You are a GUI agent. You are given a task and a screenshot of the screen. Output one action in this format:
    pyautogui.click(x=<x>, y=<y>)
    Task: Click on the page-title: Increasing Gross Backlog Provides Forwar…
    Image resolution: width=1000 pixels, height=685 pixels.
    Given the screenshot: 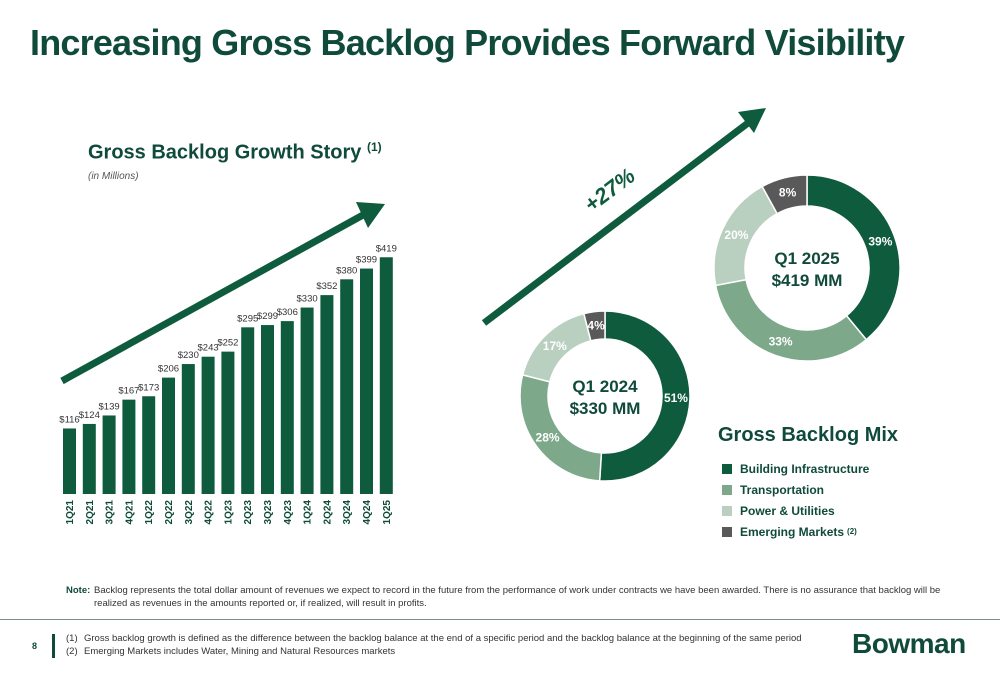 What is the action you would take?
    pyautogui.click(x=467, y=42)
    